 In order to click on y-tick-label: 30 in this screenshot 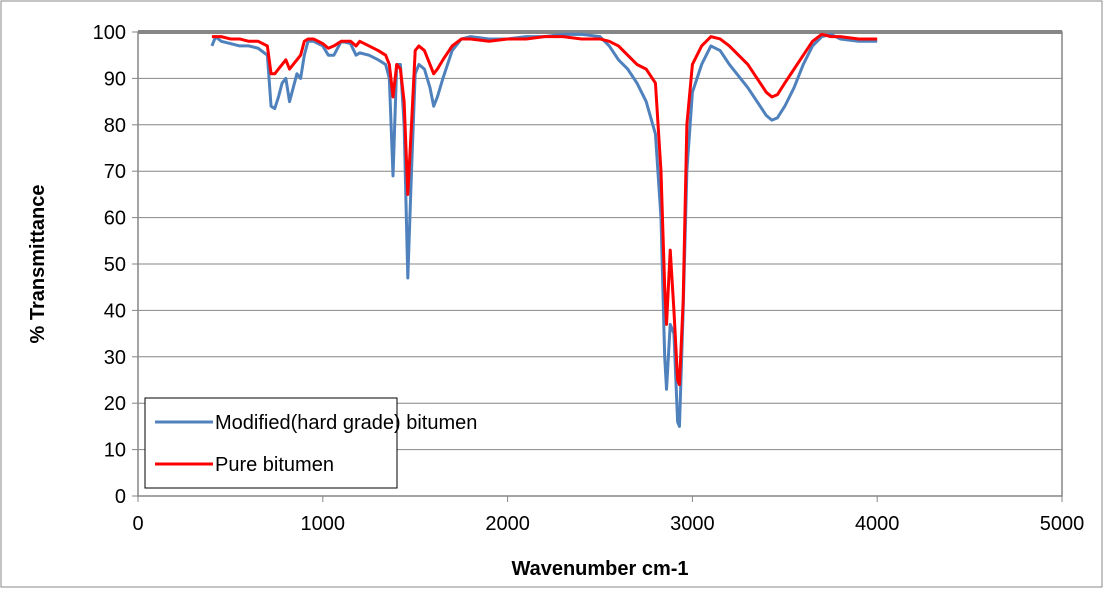, I will do `click(115, 358)`.